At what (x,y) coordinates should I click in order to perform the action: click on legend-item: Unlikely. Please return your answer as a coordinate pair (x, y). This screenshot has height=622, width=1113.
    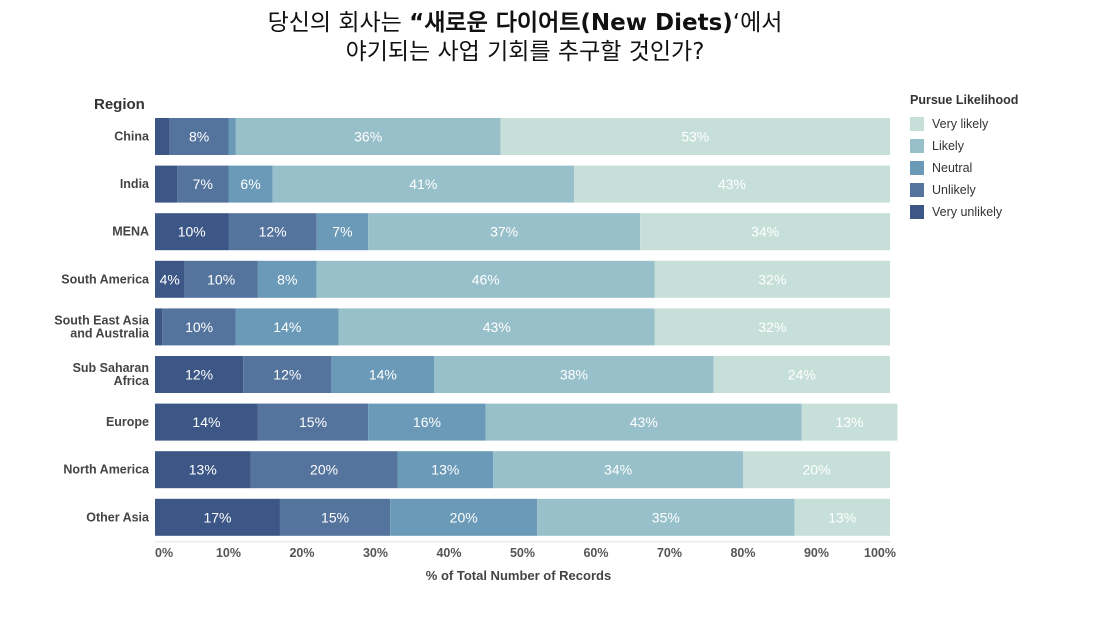
    Looking at the image, I should click on (964, 190).